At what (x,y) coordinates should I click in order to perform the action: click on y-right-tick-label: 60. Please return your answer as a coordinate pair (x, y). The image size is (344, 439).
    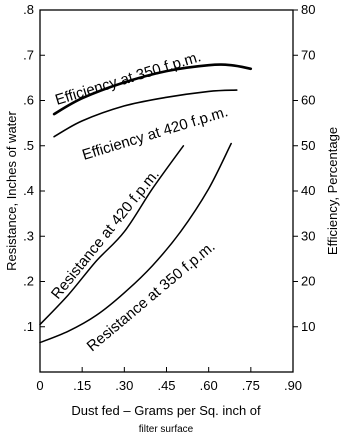
    Looking at the image, I should click on (308, 100).